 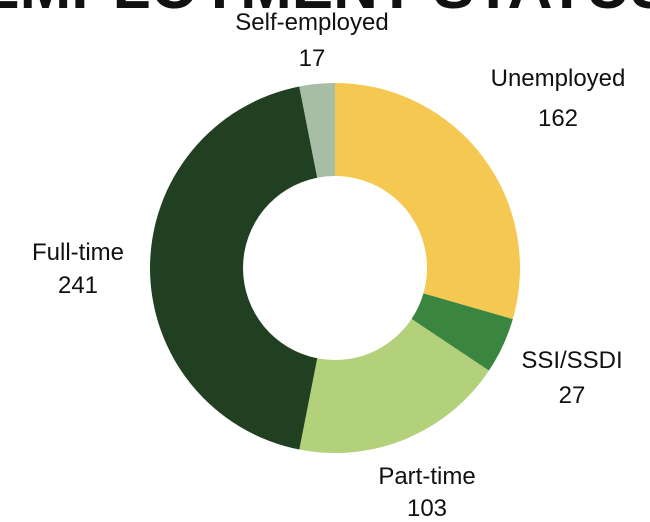 I want to click on slice-label: Part-time, so click(x=426, y=476).